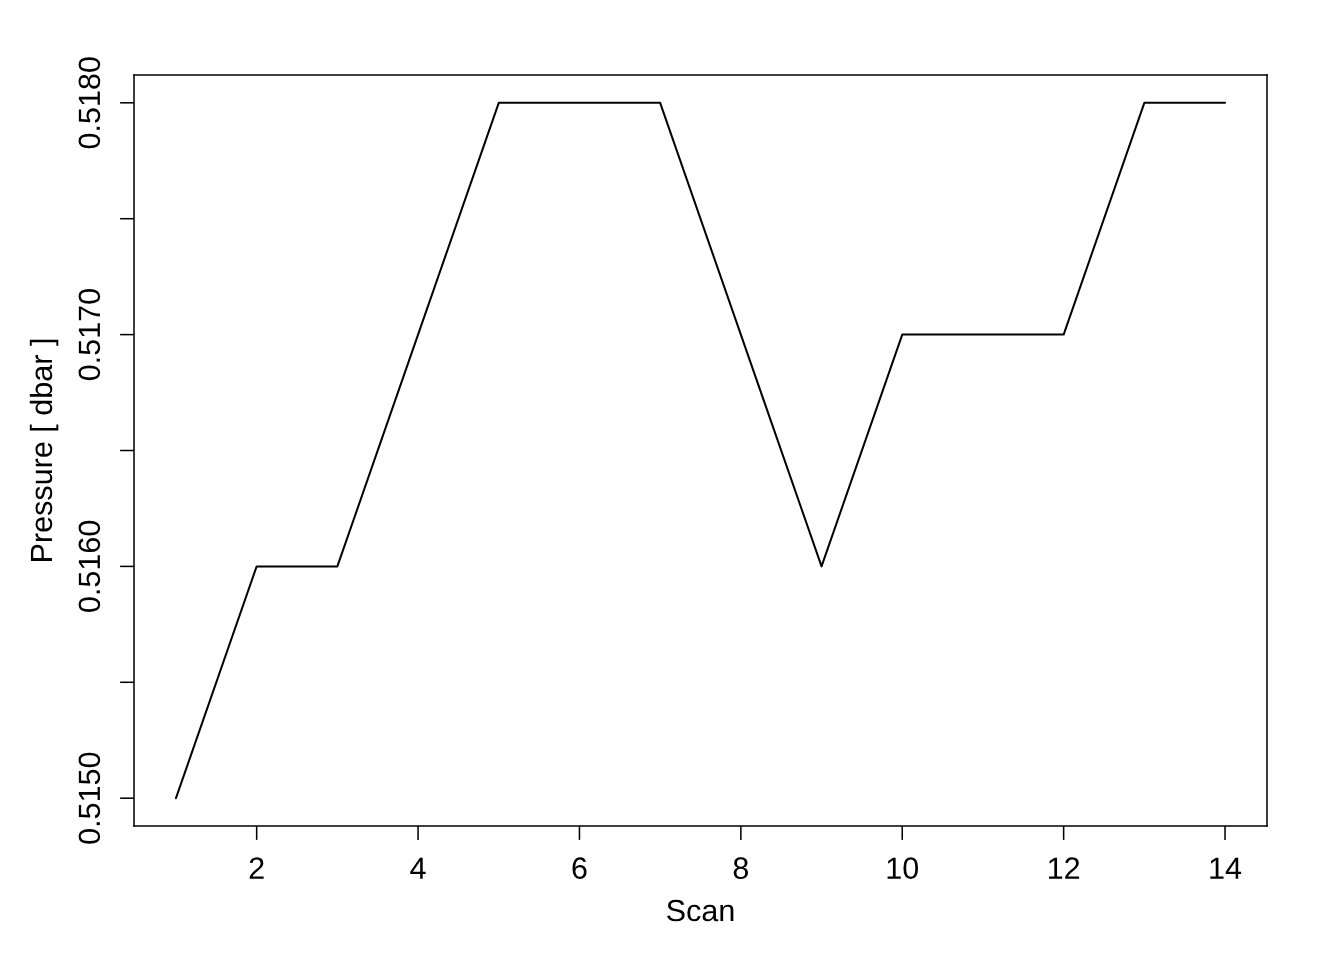 The width and height of the screenshot is (1344, 960). Describe the element at coordinates (89, 103) in the screenshot. I see `y-tick-label: 0.5180` at that location.